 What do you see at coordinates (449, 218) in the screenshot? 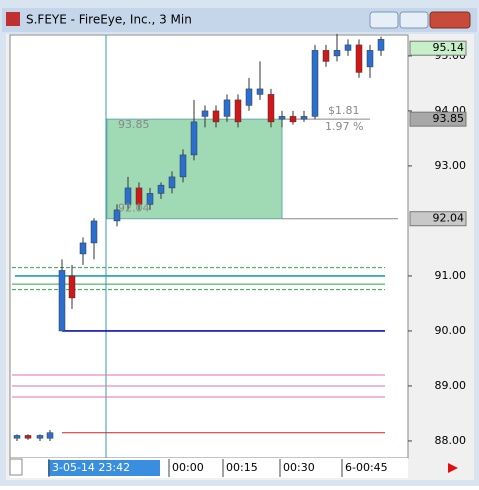
I see `price-marker-label: 92.04` at bounding box center [449, 218].